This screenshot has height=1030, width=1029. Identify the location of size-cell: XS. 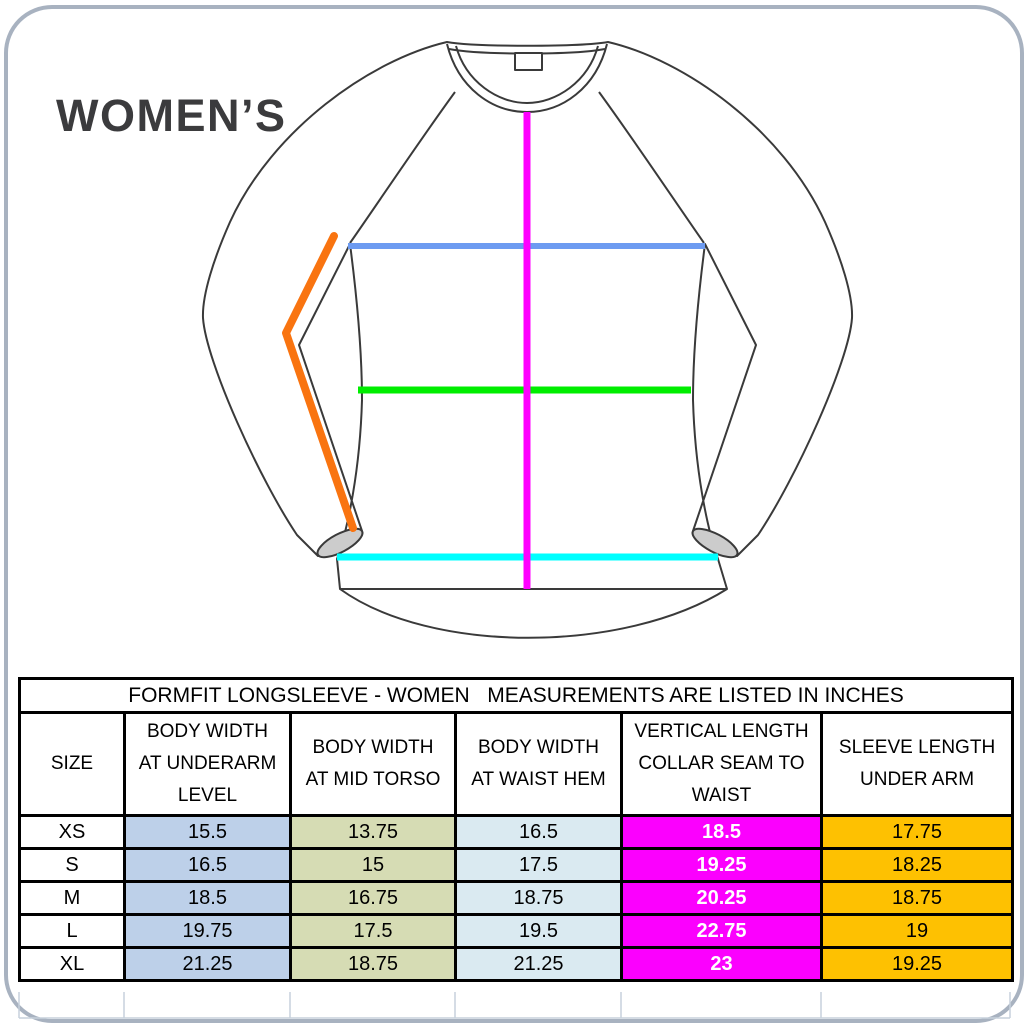
(72, 832).